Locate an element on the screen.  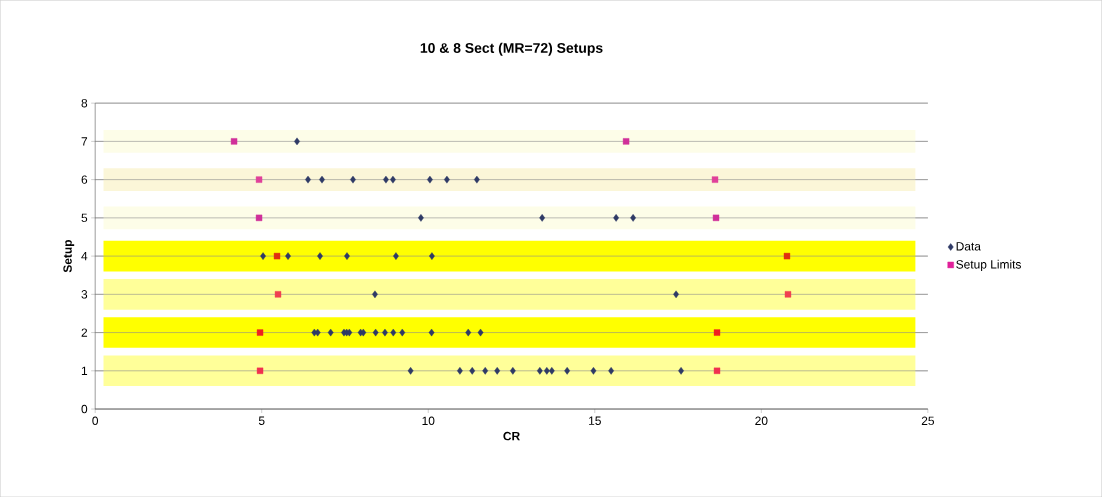
y-tick-label: 3 is located at coordinates (84, 294).